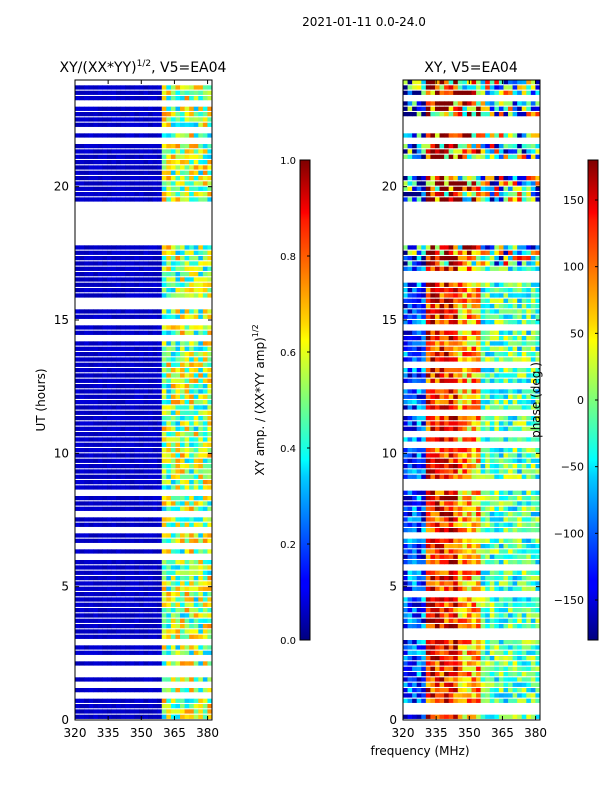 This screenshot has width=600, height=800. What do you see at coordinates (259, 399) in the screenshot?
I see `colorbar1-label: XY amp. / (XX*YY amp)1/2` at bounding box center [259, 399].